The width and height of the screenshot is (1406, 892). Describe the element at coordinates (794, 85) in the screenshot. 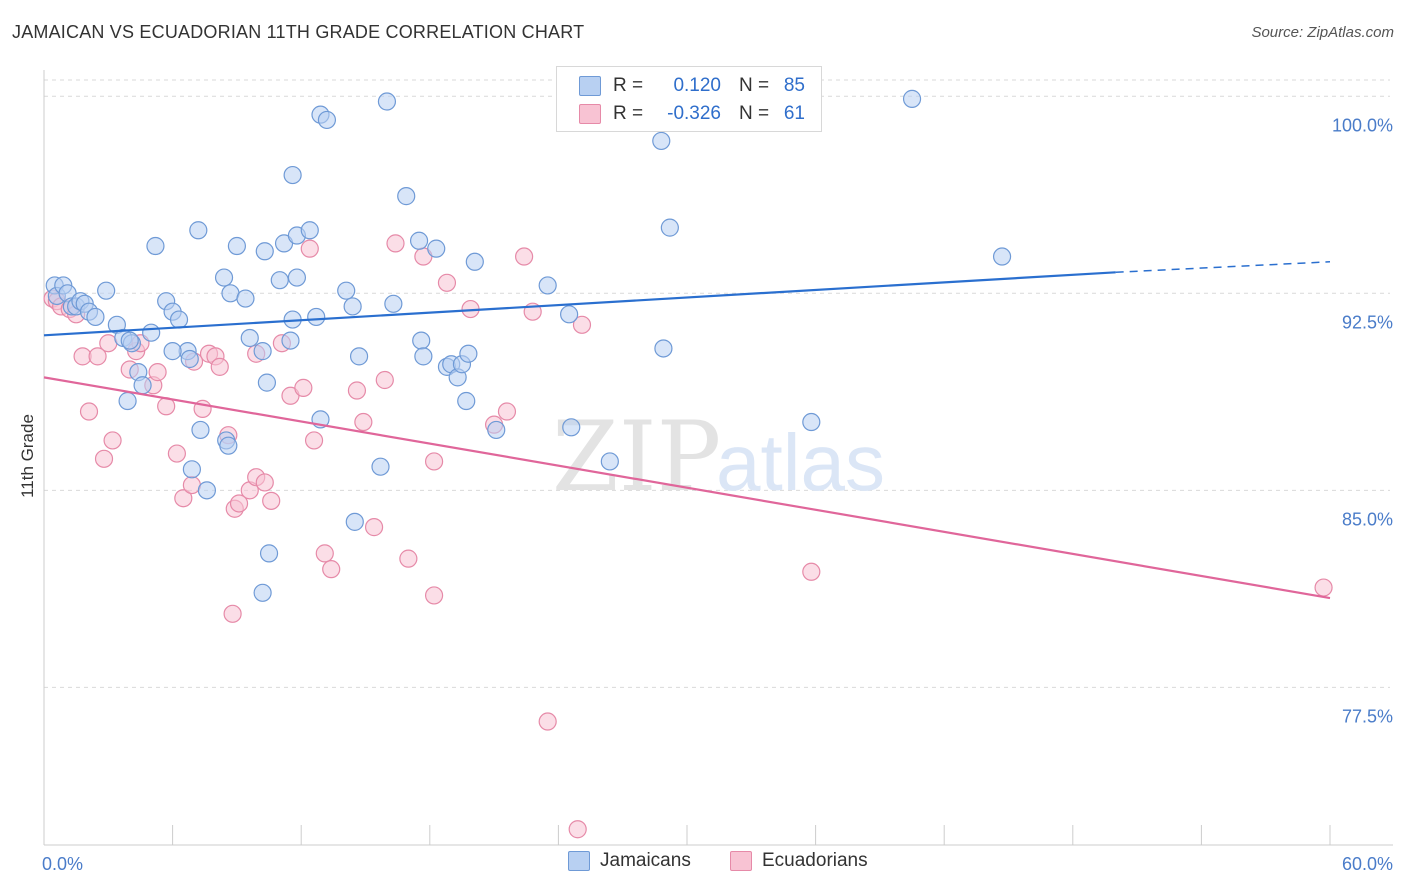

I see `legend-n-value: 85` at that location.